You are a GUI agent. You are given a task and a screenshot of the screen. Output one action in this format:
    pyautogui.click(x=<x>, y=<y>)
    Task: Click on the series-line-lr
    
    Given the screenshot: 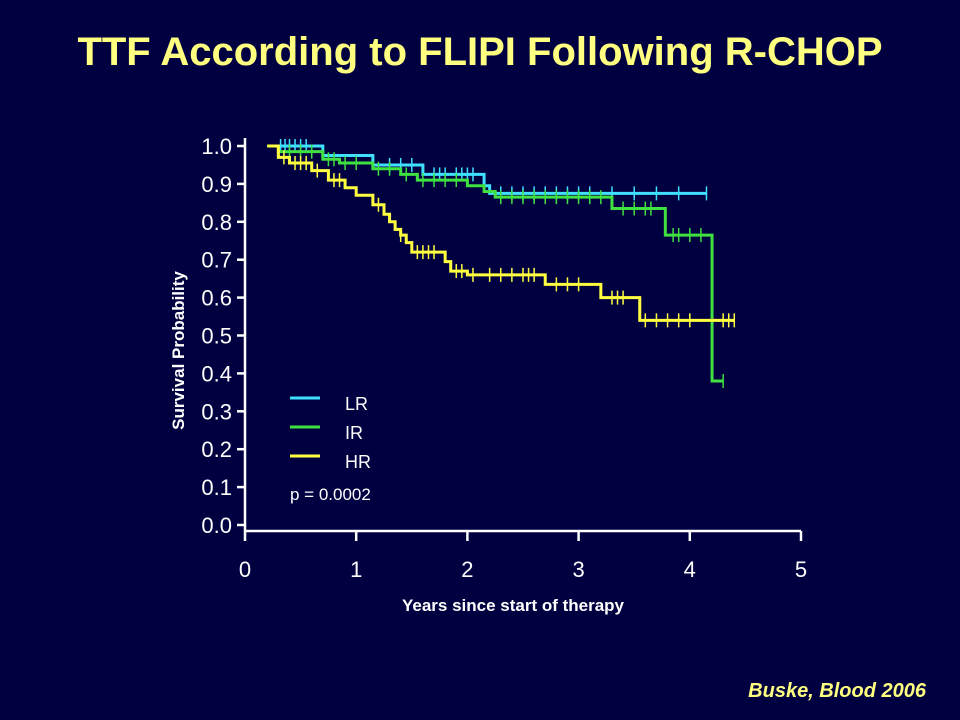 What is the action you would take?
    pyautogui.click(x=487, y=169)
    